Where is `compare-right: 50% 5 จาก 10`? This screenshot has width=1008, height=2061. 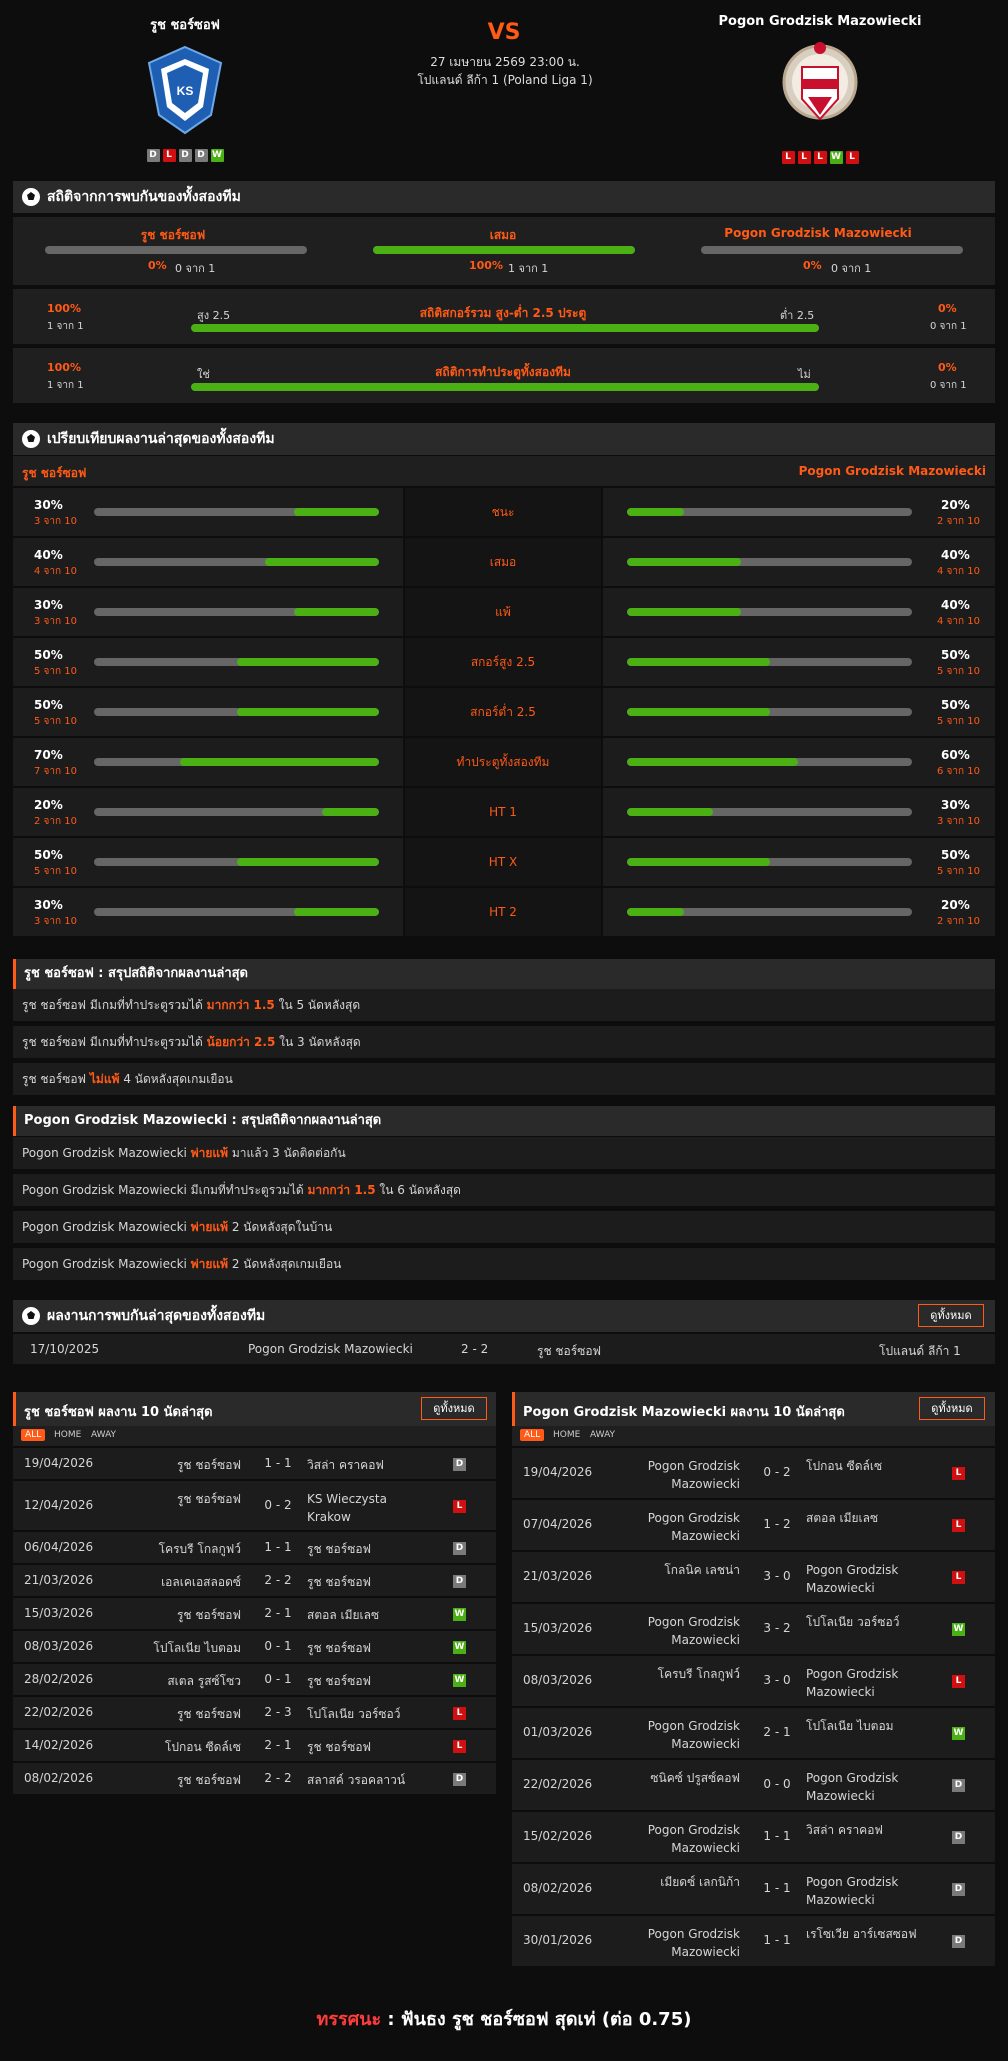
compare-right: 50% 5 จาก 10 is located at coordinates (799, 862).